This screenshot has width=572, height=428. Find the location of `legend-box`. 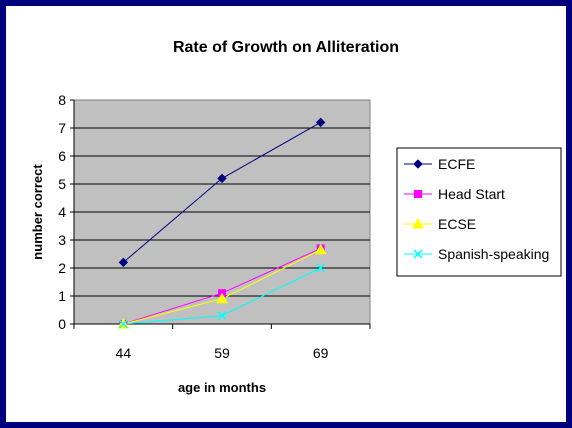

legend-box is located at coordinates (479, 212).